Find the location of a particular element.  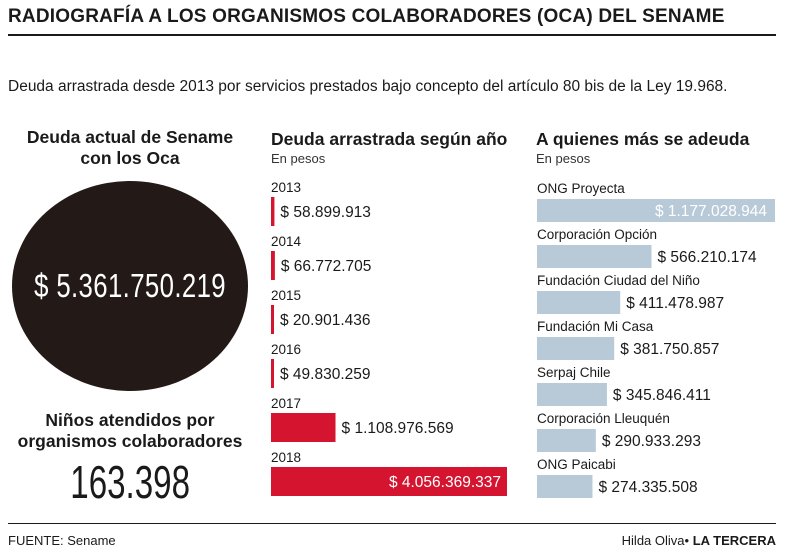

year-chart-title: Deuda arrastrada según año is located at coordinates (389, 139).